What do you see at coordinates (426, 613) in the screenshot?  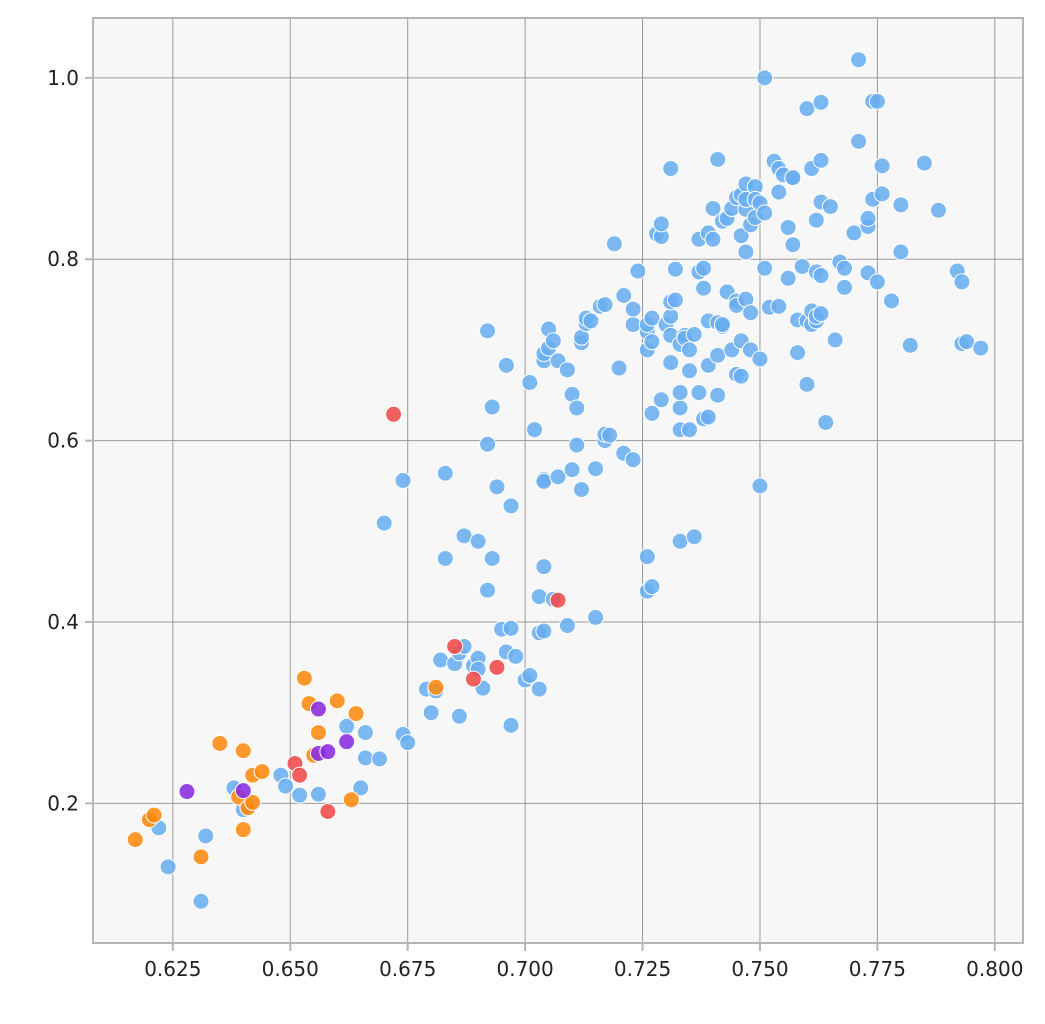 I see `point-series` at bounding box center [426, 613].